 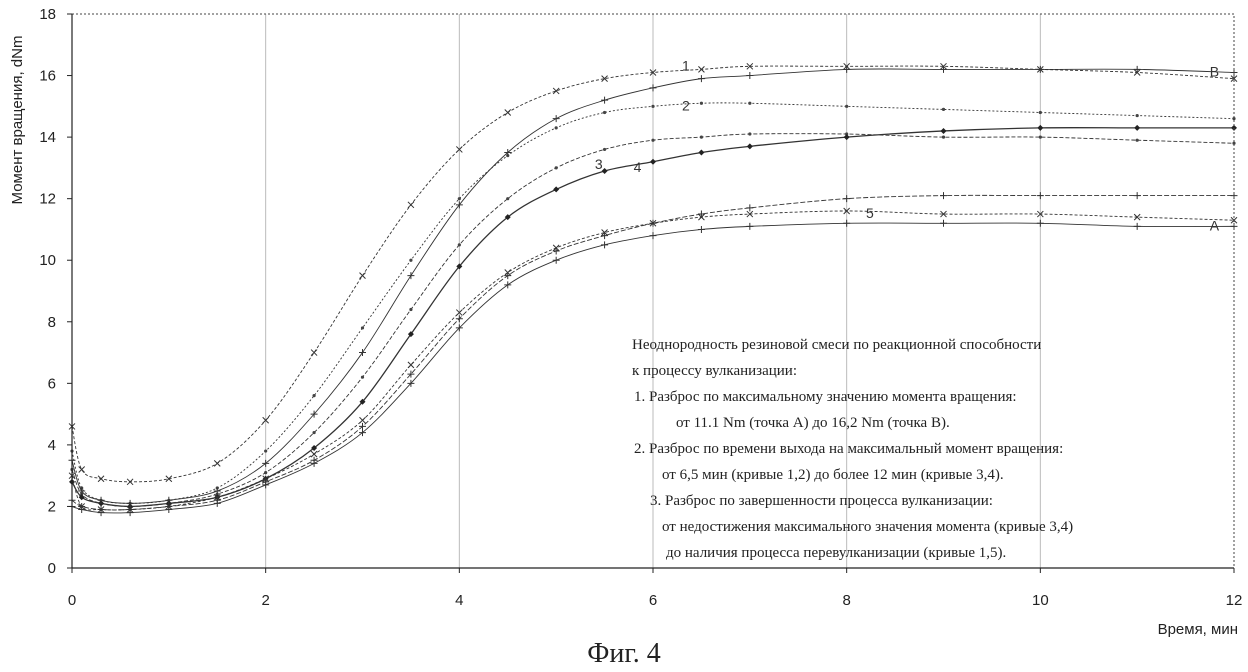 What do you see at coordinates (47, 14) in the screenshot?
I see `y-tick-label: 18` at bounding box center [47, 14].